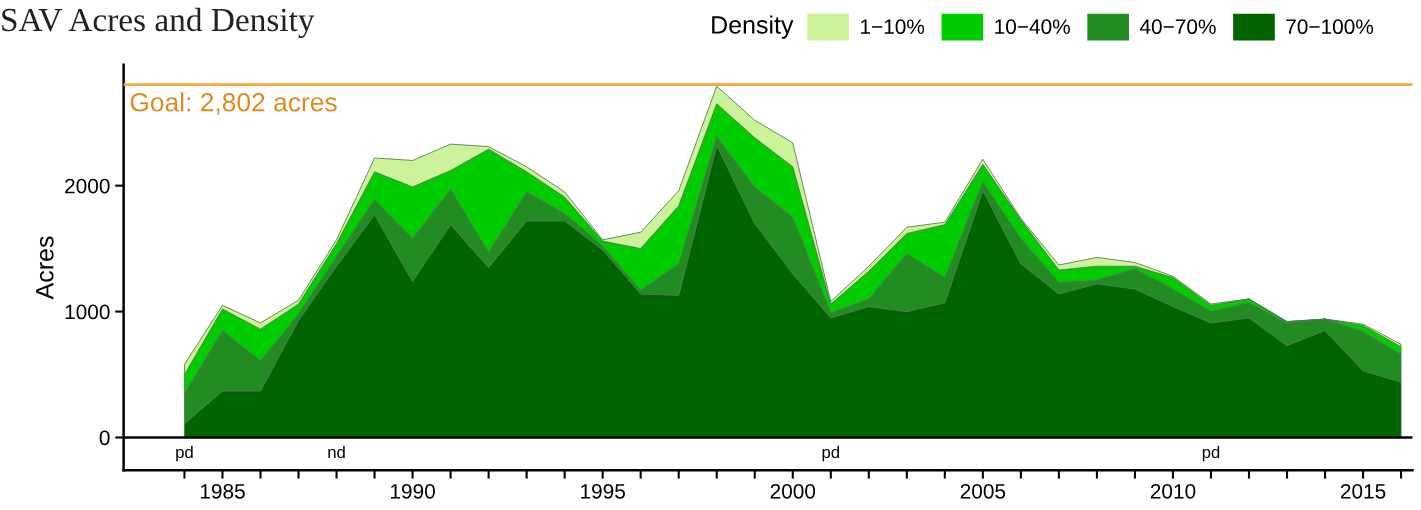 Image resolution: width=1421 pixels, height=510 pixels. What do you see at coordinates (893, 27) in the screenshot?
I see `legend-label: 1−10%` at bounding box center [893, 27].